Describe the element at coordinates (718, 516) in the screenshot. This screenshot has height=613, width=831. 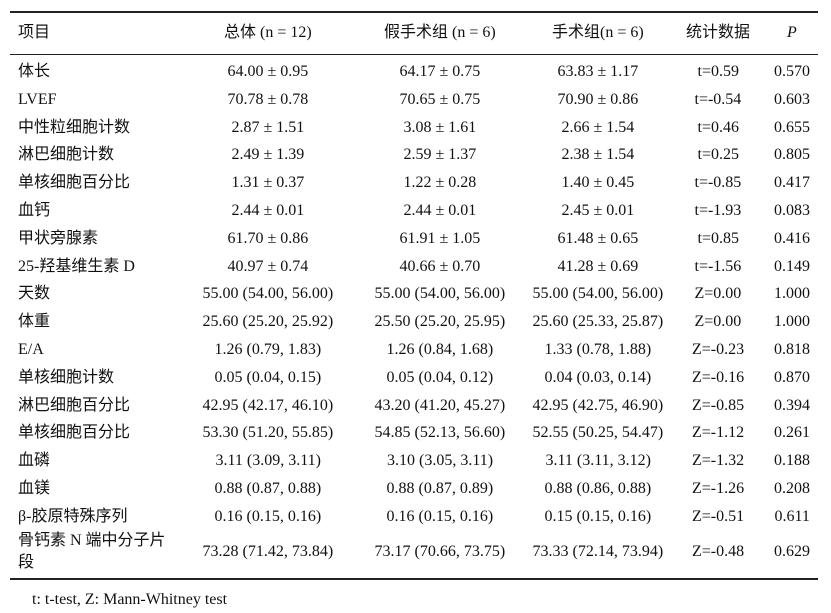
I see `table-cell: Z=-0.51` at that location.